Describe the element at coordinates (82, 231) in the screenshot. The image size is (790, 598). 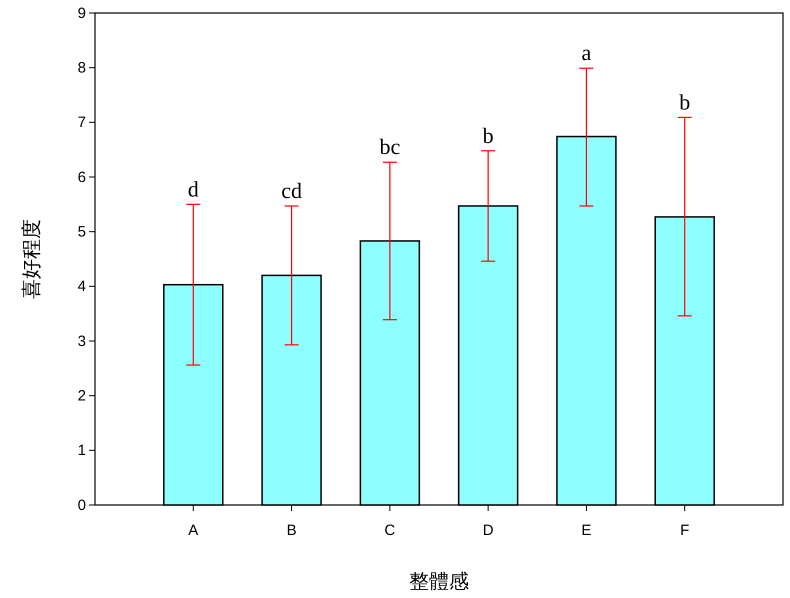
I see `y-tick-label: 5` at that location.